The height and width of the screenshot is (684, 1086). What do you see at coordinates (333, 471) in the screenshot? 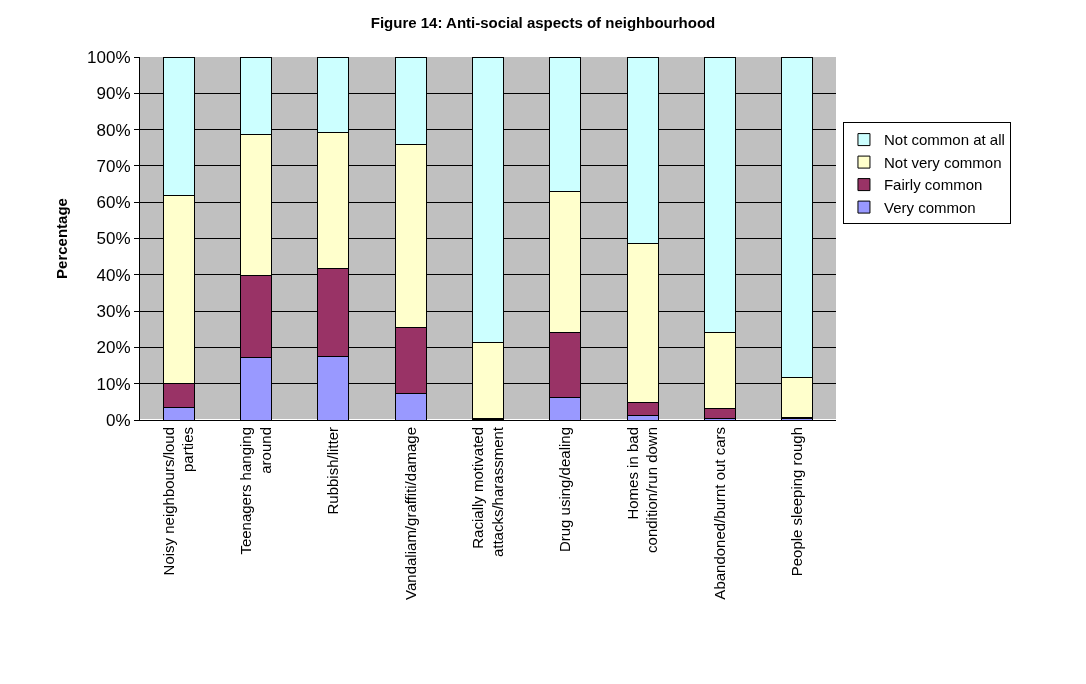
I see `x-tick-label: Rubbish/litter` at bounding box center [333, 471].